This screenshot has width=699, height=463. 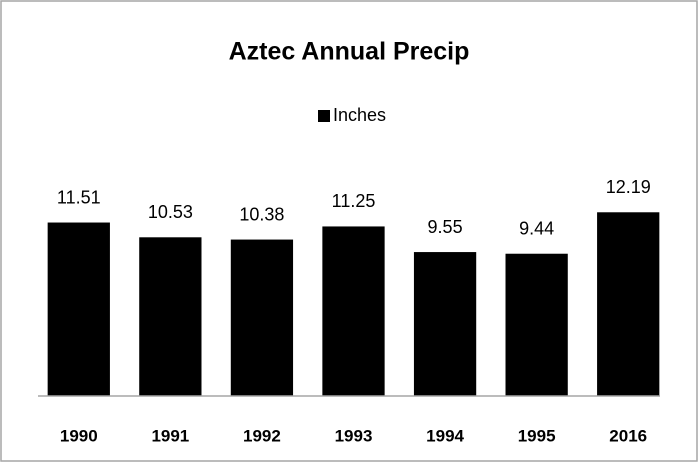 I want to click on legend-swatch, so click(x=324, y=116).